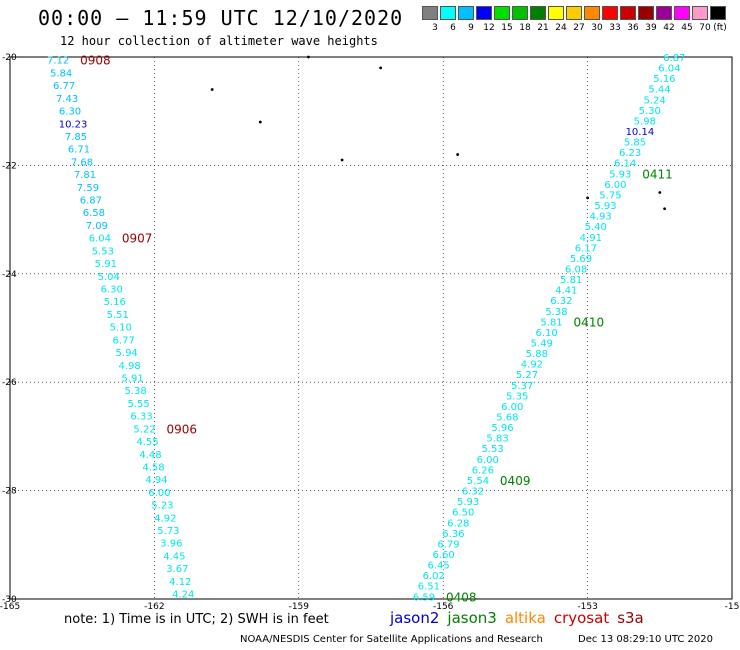 The height and width of the screenshot is (650, 740). I want to click on wave-height-label: 4.45, so click(174, 556).